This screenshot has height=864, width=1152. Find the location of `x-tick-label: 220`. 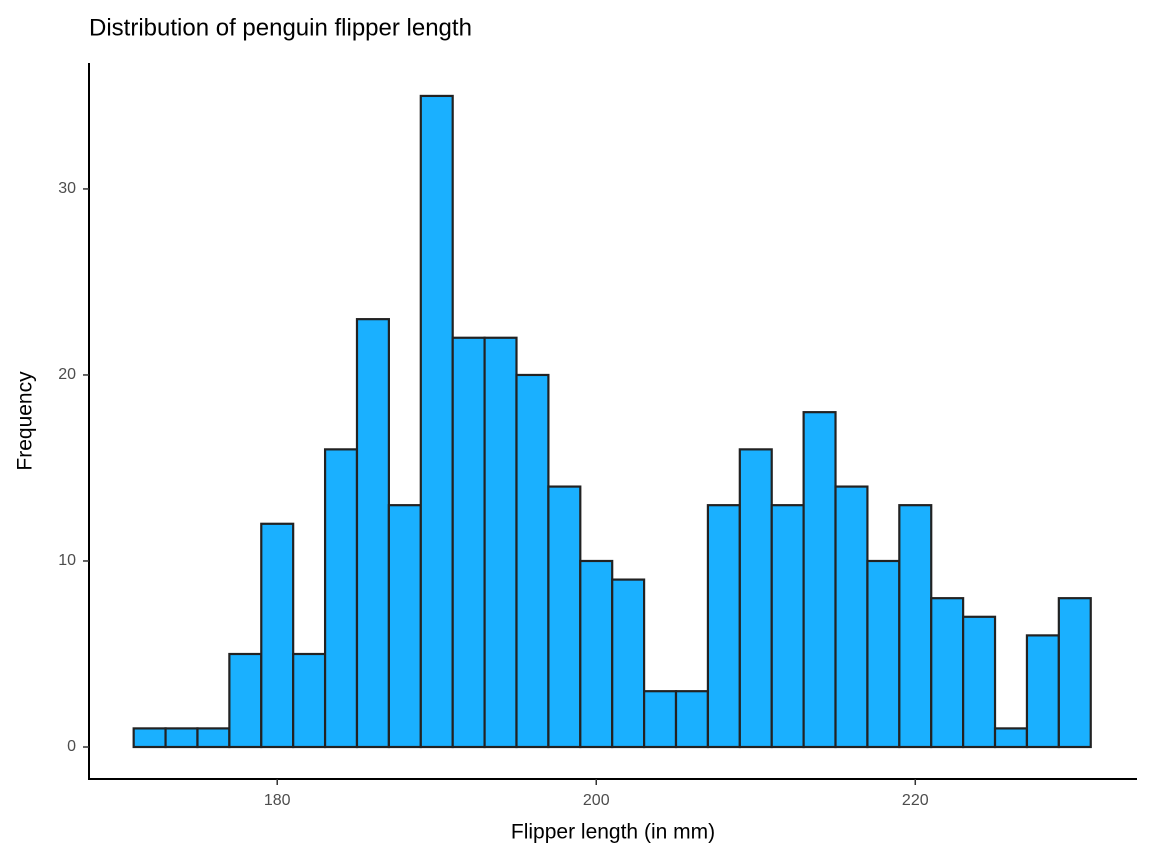

x-tick-label: 220 is located at coordinates (915, 800).